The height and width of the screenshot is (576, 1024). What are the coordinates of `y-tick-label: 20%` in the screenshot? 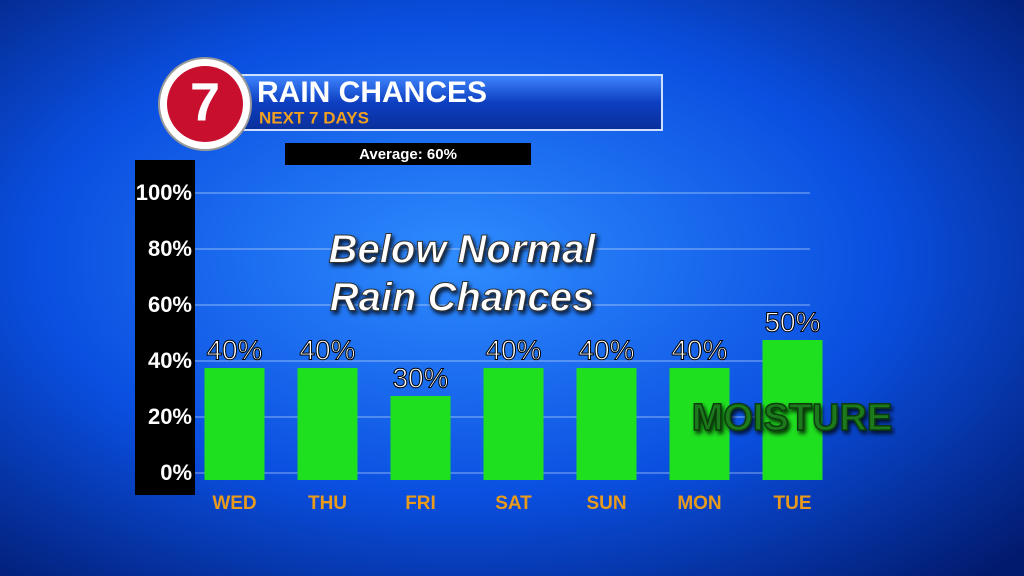 It's located at (170, 416).